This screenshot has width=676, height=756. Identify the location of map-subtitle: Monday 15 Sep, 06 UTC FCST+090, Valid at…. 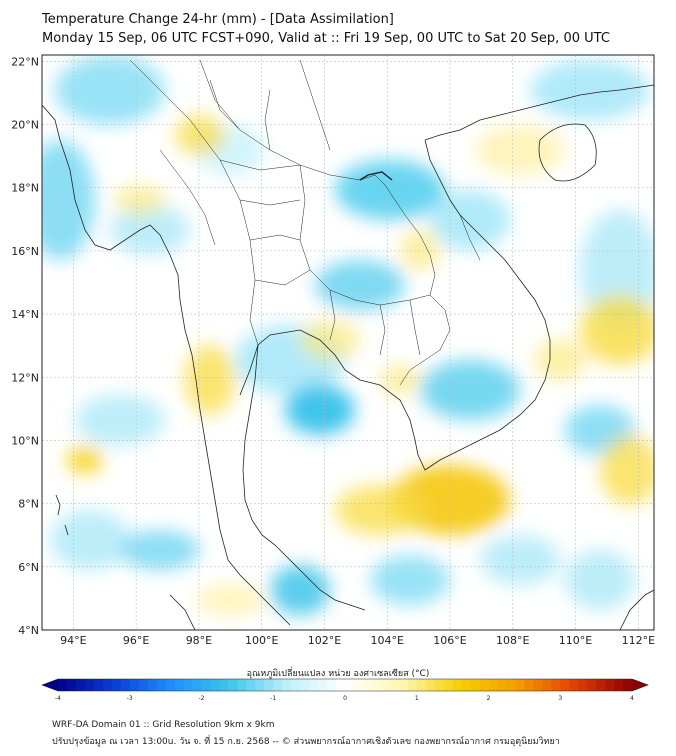
(326, 38).